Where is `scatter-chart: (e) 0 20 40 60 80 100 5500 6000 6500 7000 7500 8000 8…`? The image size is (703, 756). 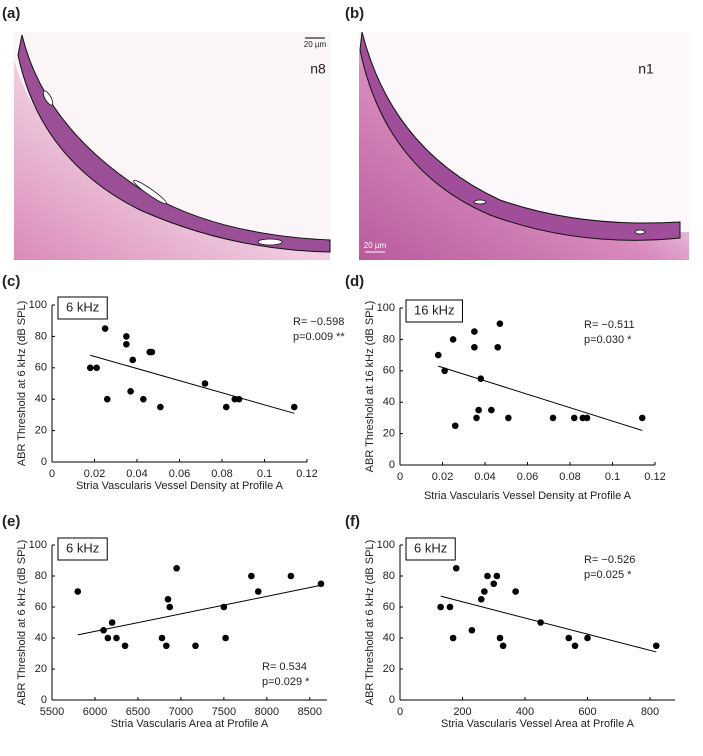 scatter-chart: (e) 0 20 40 60 80 100 5500 6000 6500 7000 7500 8000 8… is located at coordinates (164, 621).